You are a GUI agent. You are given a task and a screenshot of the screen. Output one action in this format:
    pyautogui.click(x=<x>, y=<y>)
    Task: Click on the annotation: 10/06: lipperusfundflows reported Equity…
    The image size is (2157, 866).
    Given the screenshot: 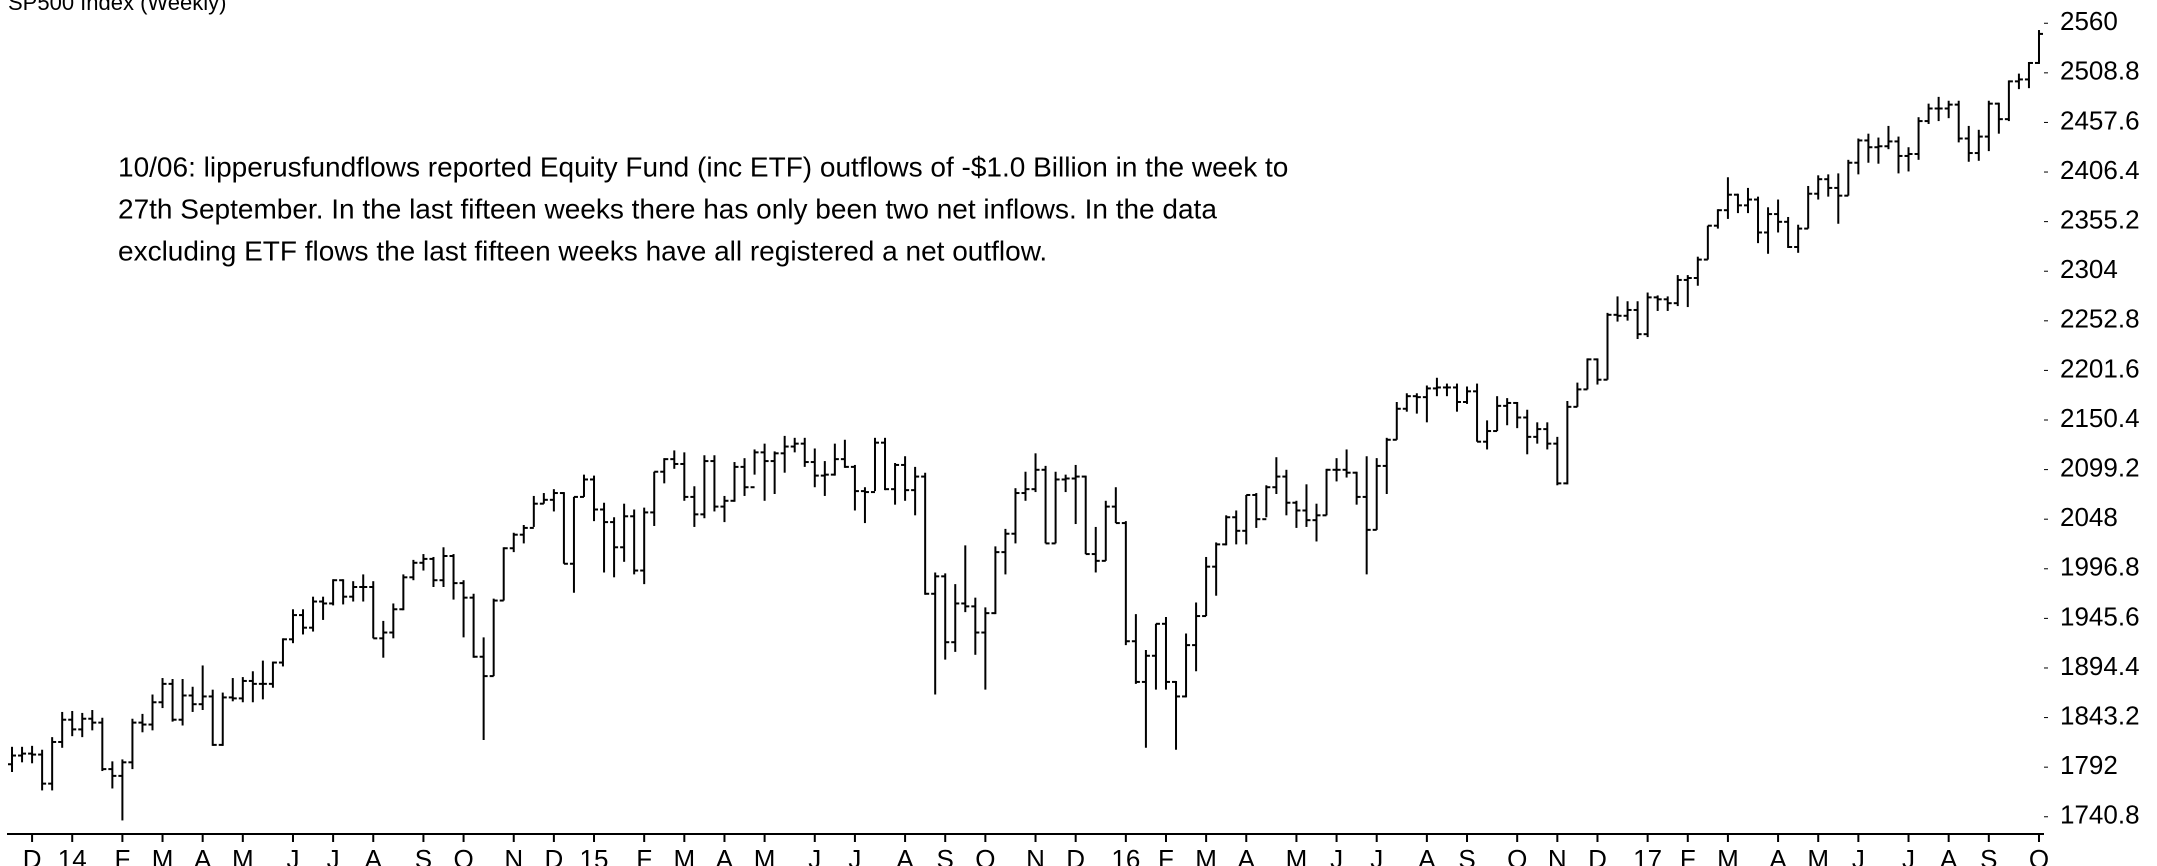 What is the action you would take?
    pyautogui.click(x=703, y=166)
    